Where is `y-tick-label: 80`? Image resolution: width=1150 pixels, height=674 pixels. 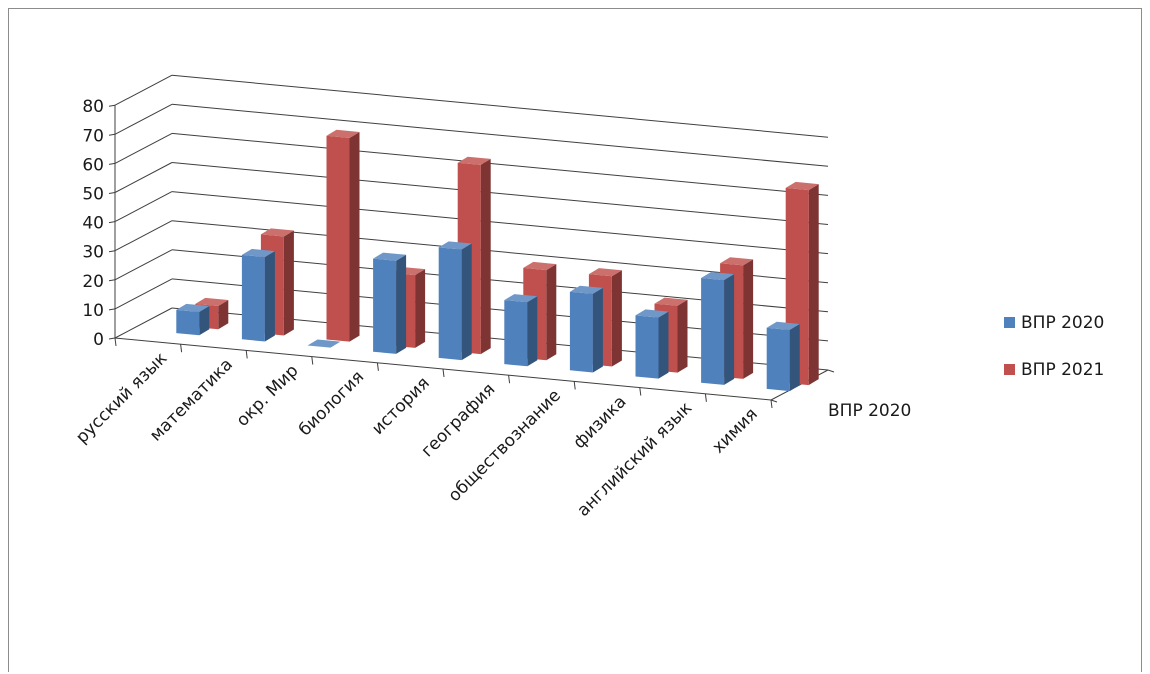
y-tick-label: 80 is located at coordinates (93, 107).